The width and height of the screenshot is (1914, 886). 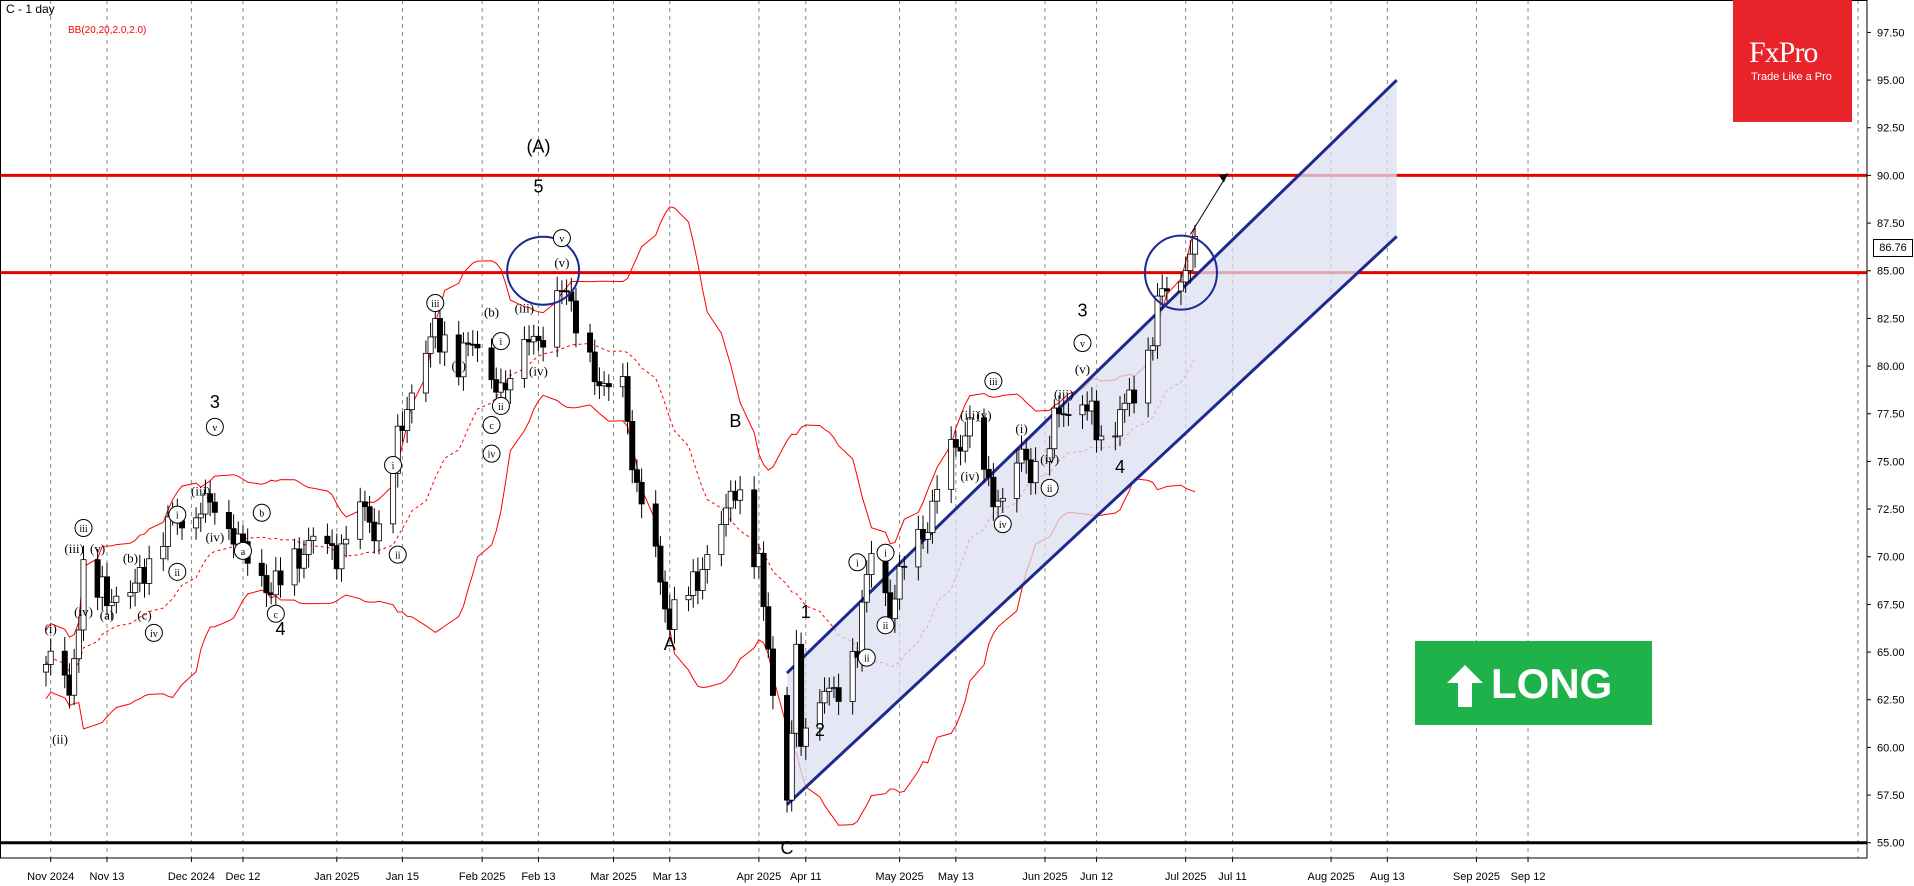 What do you see at coordinates (30, 9) in the screenshot?
I see `chart-title: C - 1 day` at bounding box center [30, 9].